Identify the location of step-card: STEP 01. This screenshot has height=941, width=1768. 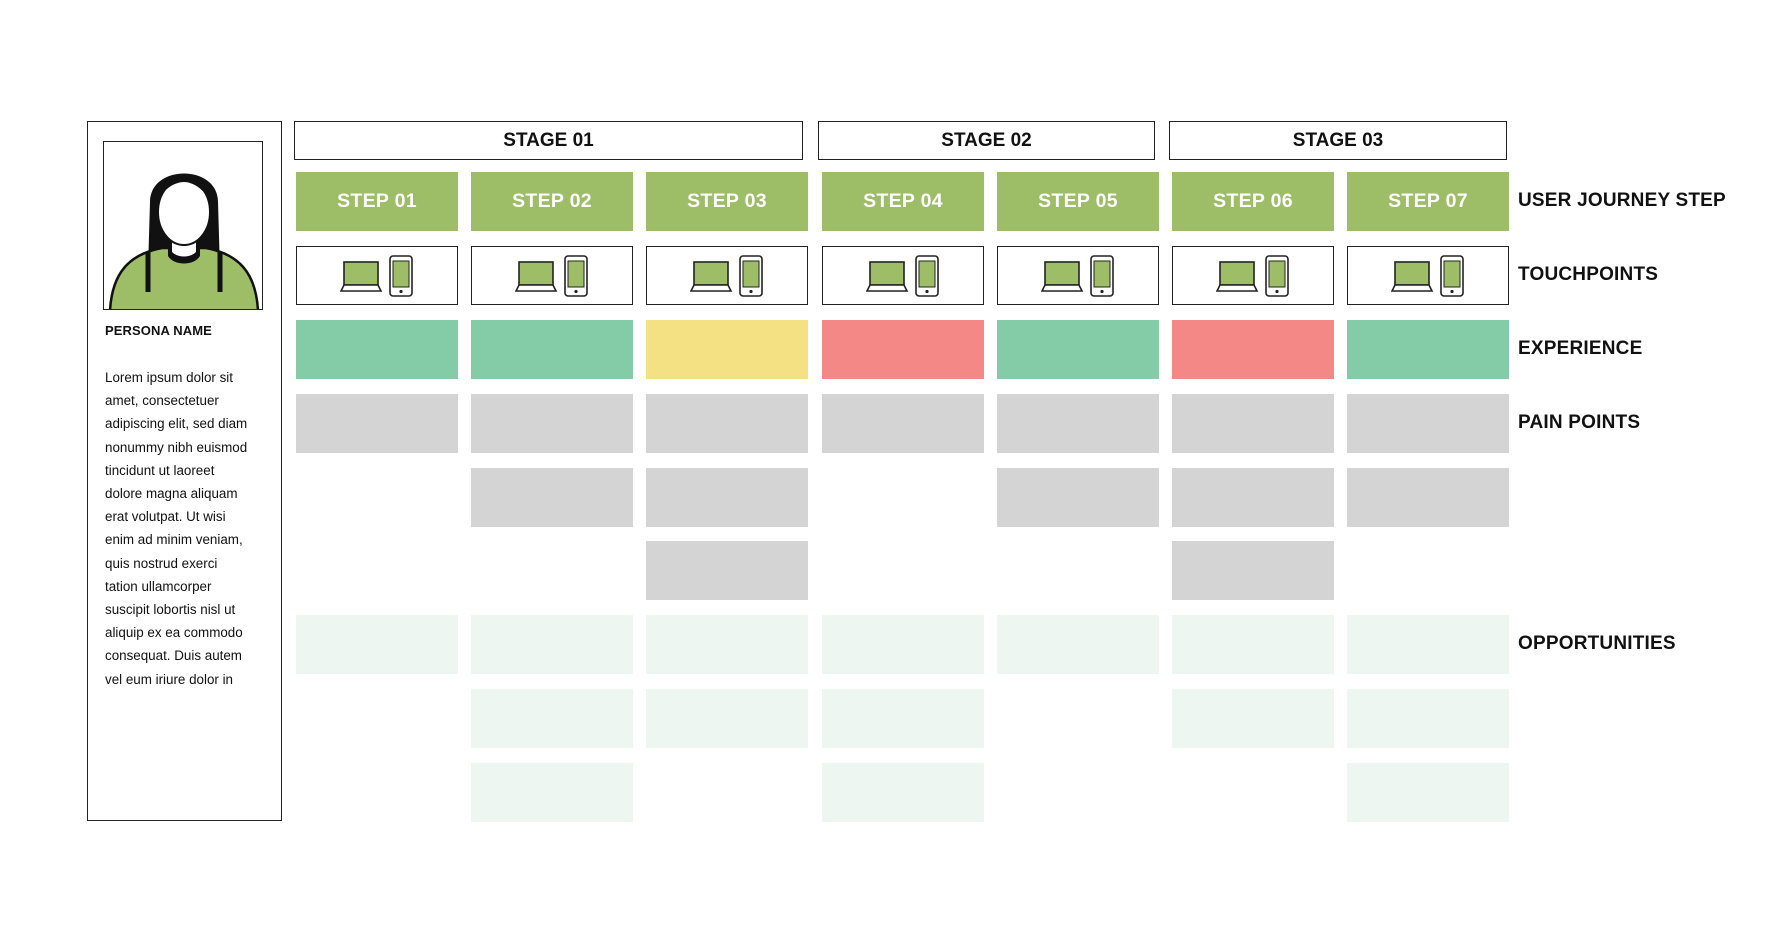
(377, 201).